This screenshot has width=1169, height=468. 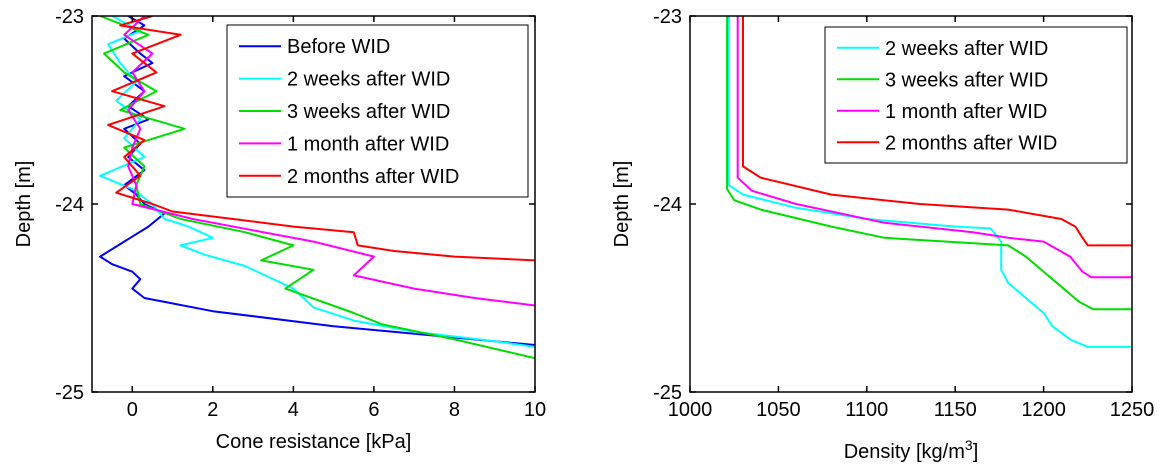 What do you see at coordinates (454, 410) in the screenshot?
I see `x-tick-label: 8` at bounding box center [454, 410].